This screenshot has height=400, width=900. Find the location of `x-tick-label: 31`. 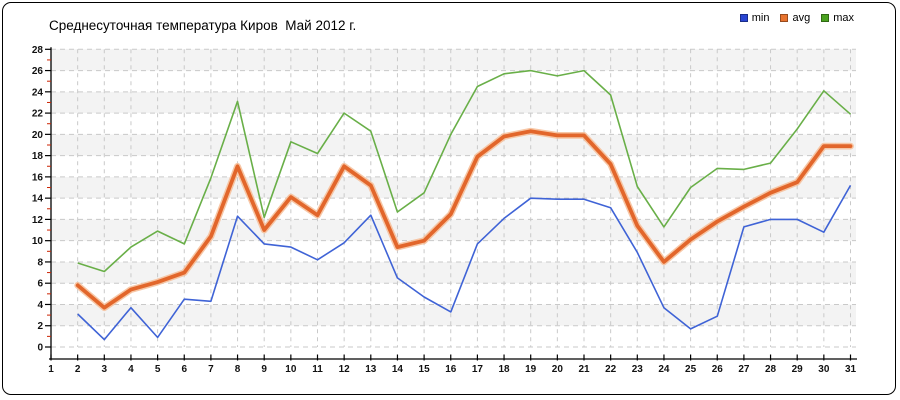

x-tick-label: 31 is located at coordinates (851, 369).